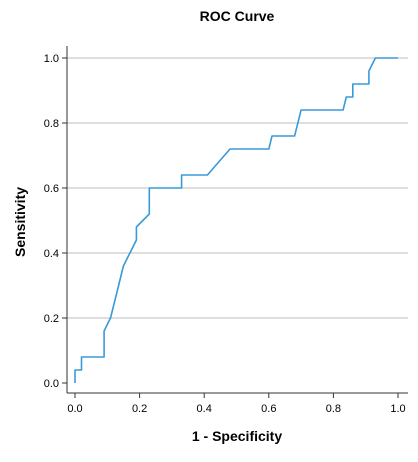 The width and height of the screenshot is (418, 462). What do you see at coordinates (139, 409) in the screenshot?
I see `x-tick-label: 0.2` at bounding box center [139, 409].